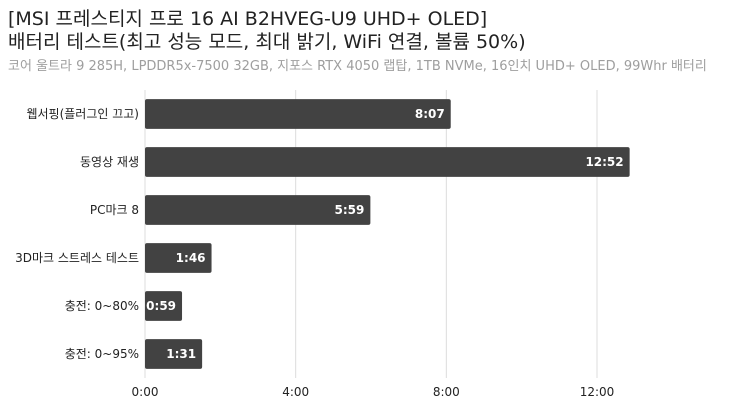  I want to click on category-label: 동영상 재생, so click(109, 162).